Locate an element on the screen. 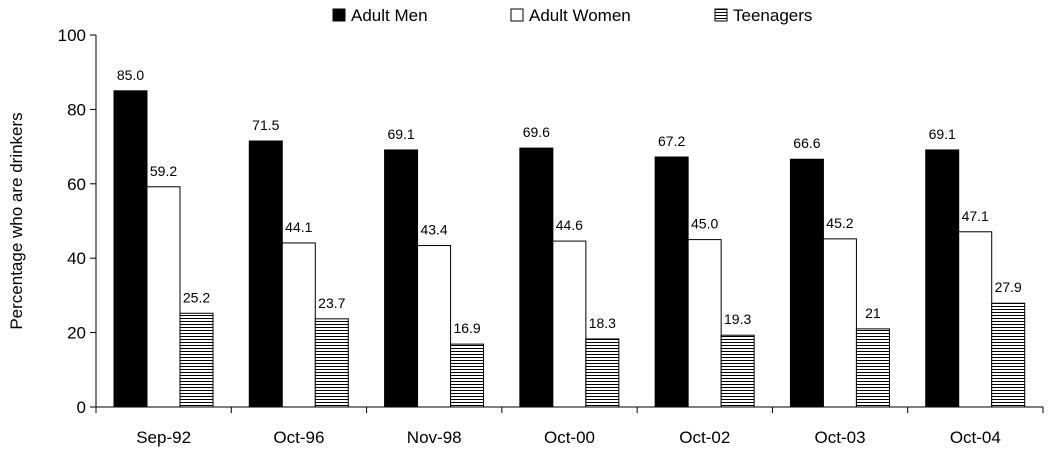 The image size is (1051, 450). legend-label-adult-men: Adult Men is located at coordinates (389, 15).